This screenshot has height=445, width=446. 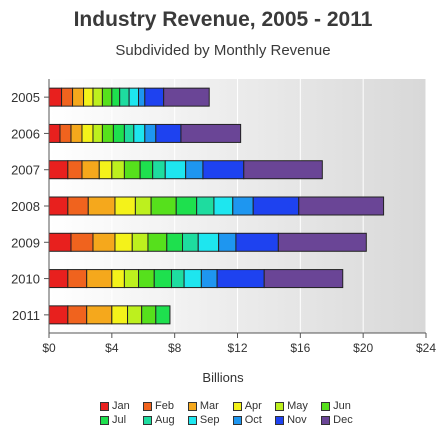 What do you see at coordinates (123, 242) in the screenshot?
I see `bar-segment-2009-apr` at bounding box center [123, 242].